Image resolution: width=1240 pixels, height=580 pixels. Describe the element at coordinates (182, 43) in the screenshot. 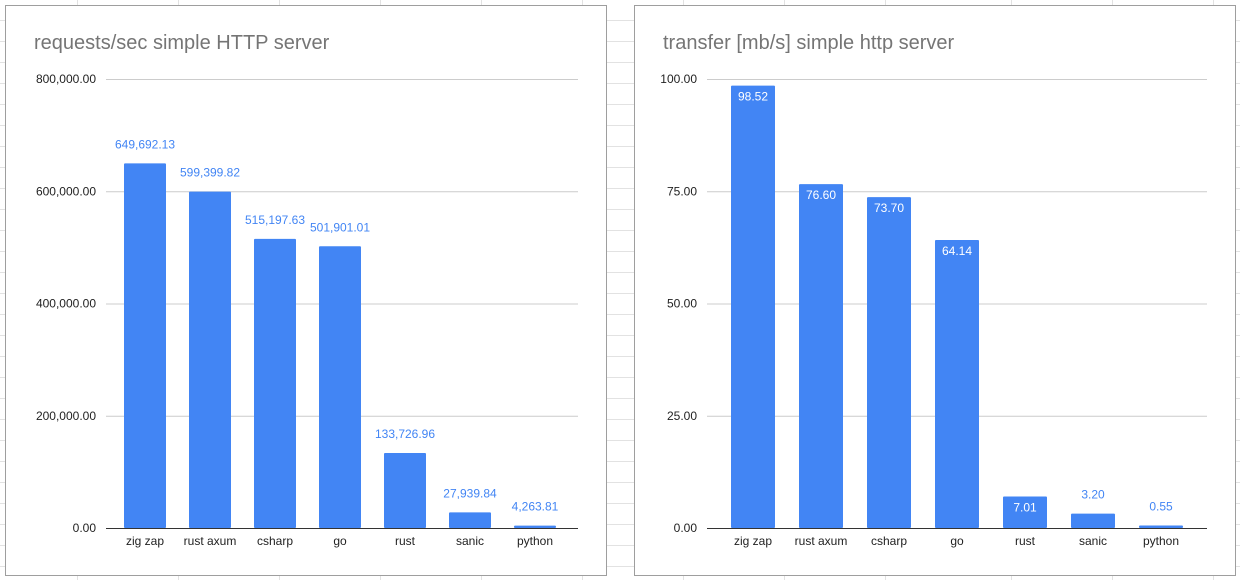

I see `chart-title: requests/sec simple HTTP server` at that location.